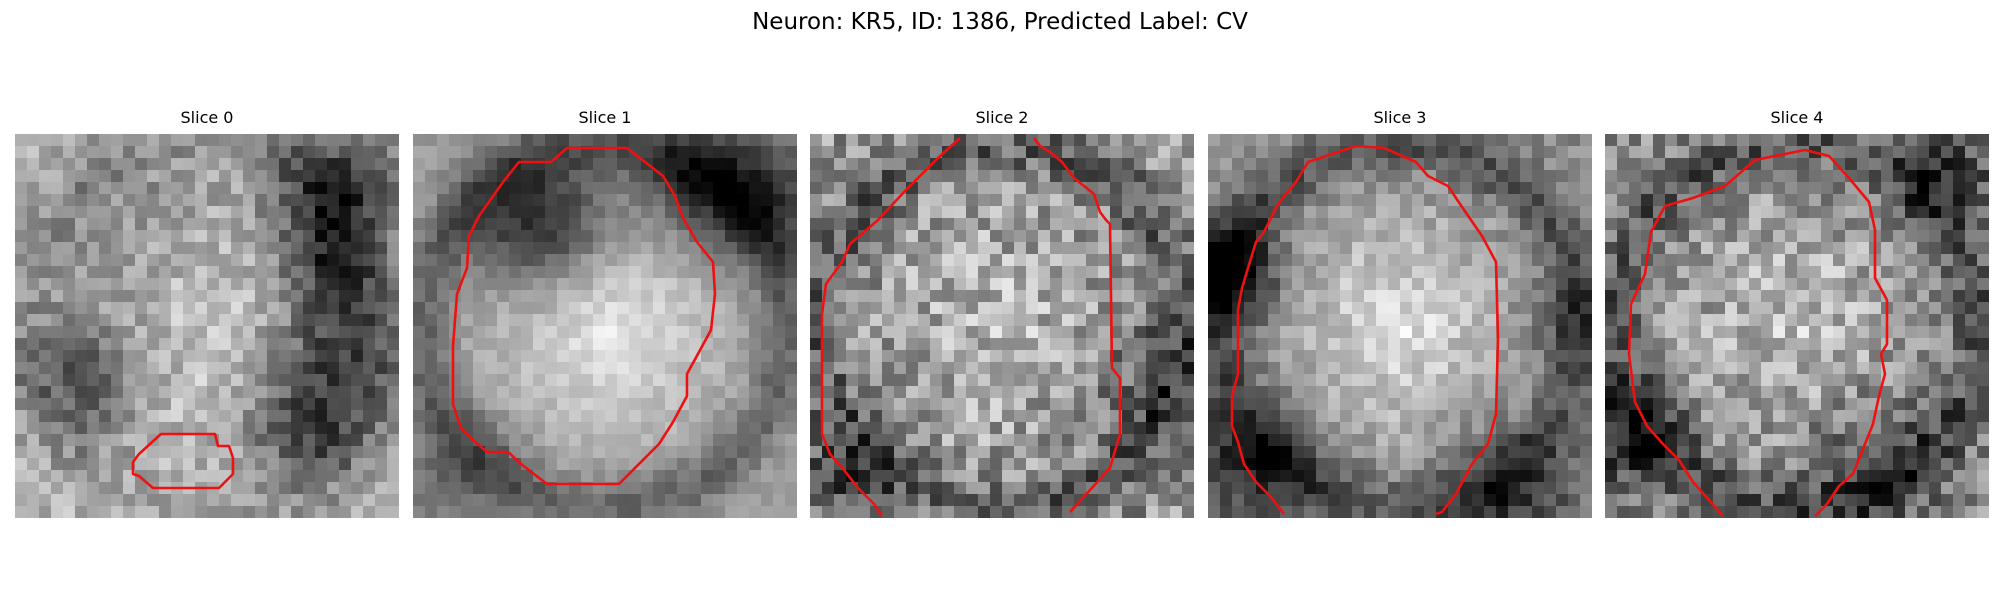  I want to click on slice-title-2: Slice 2, so click(1002, 117).